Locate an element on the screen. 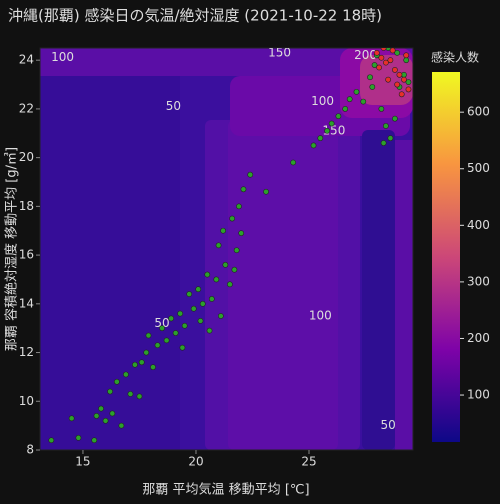 Image resolution: width=500 pixels, height=504 pixels. colorbar-tick-label: 400 is located at coordinates (478, 225).